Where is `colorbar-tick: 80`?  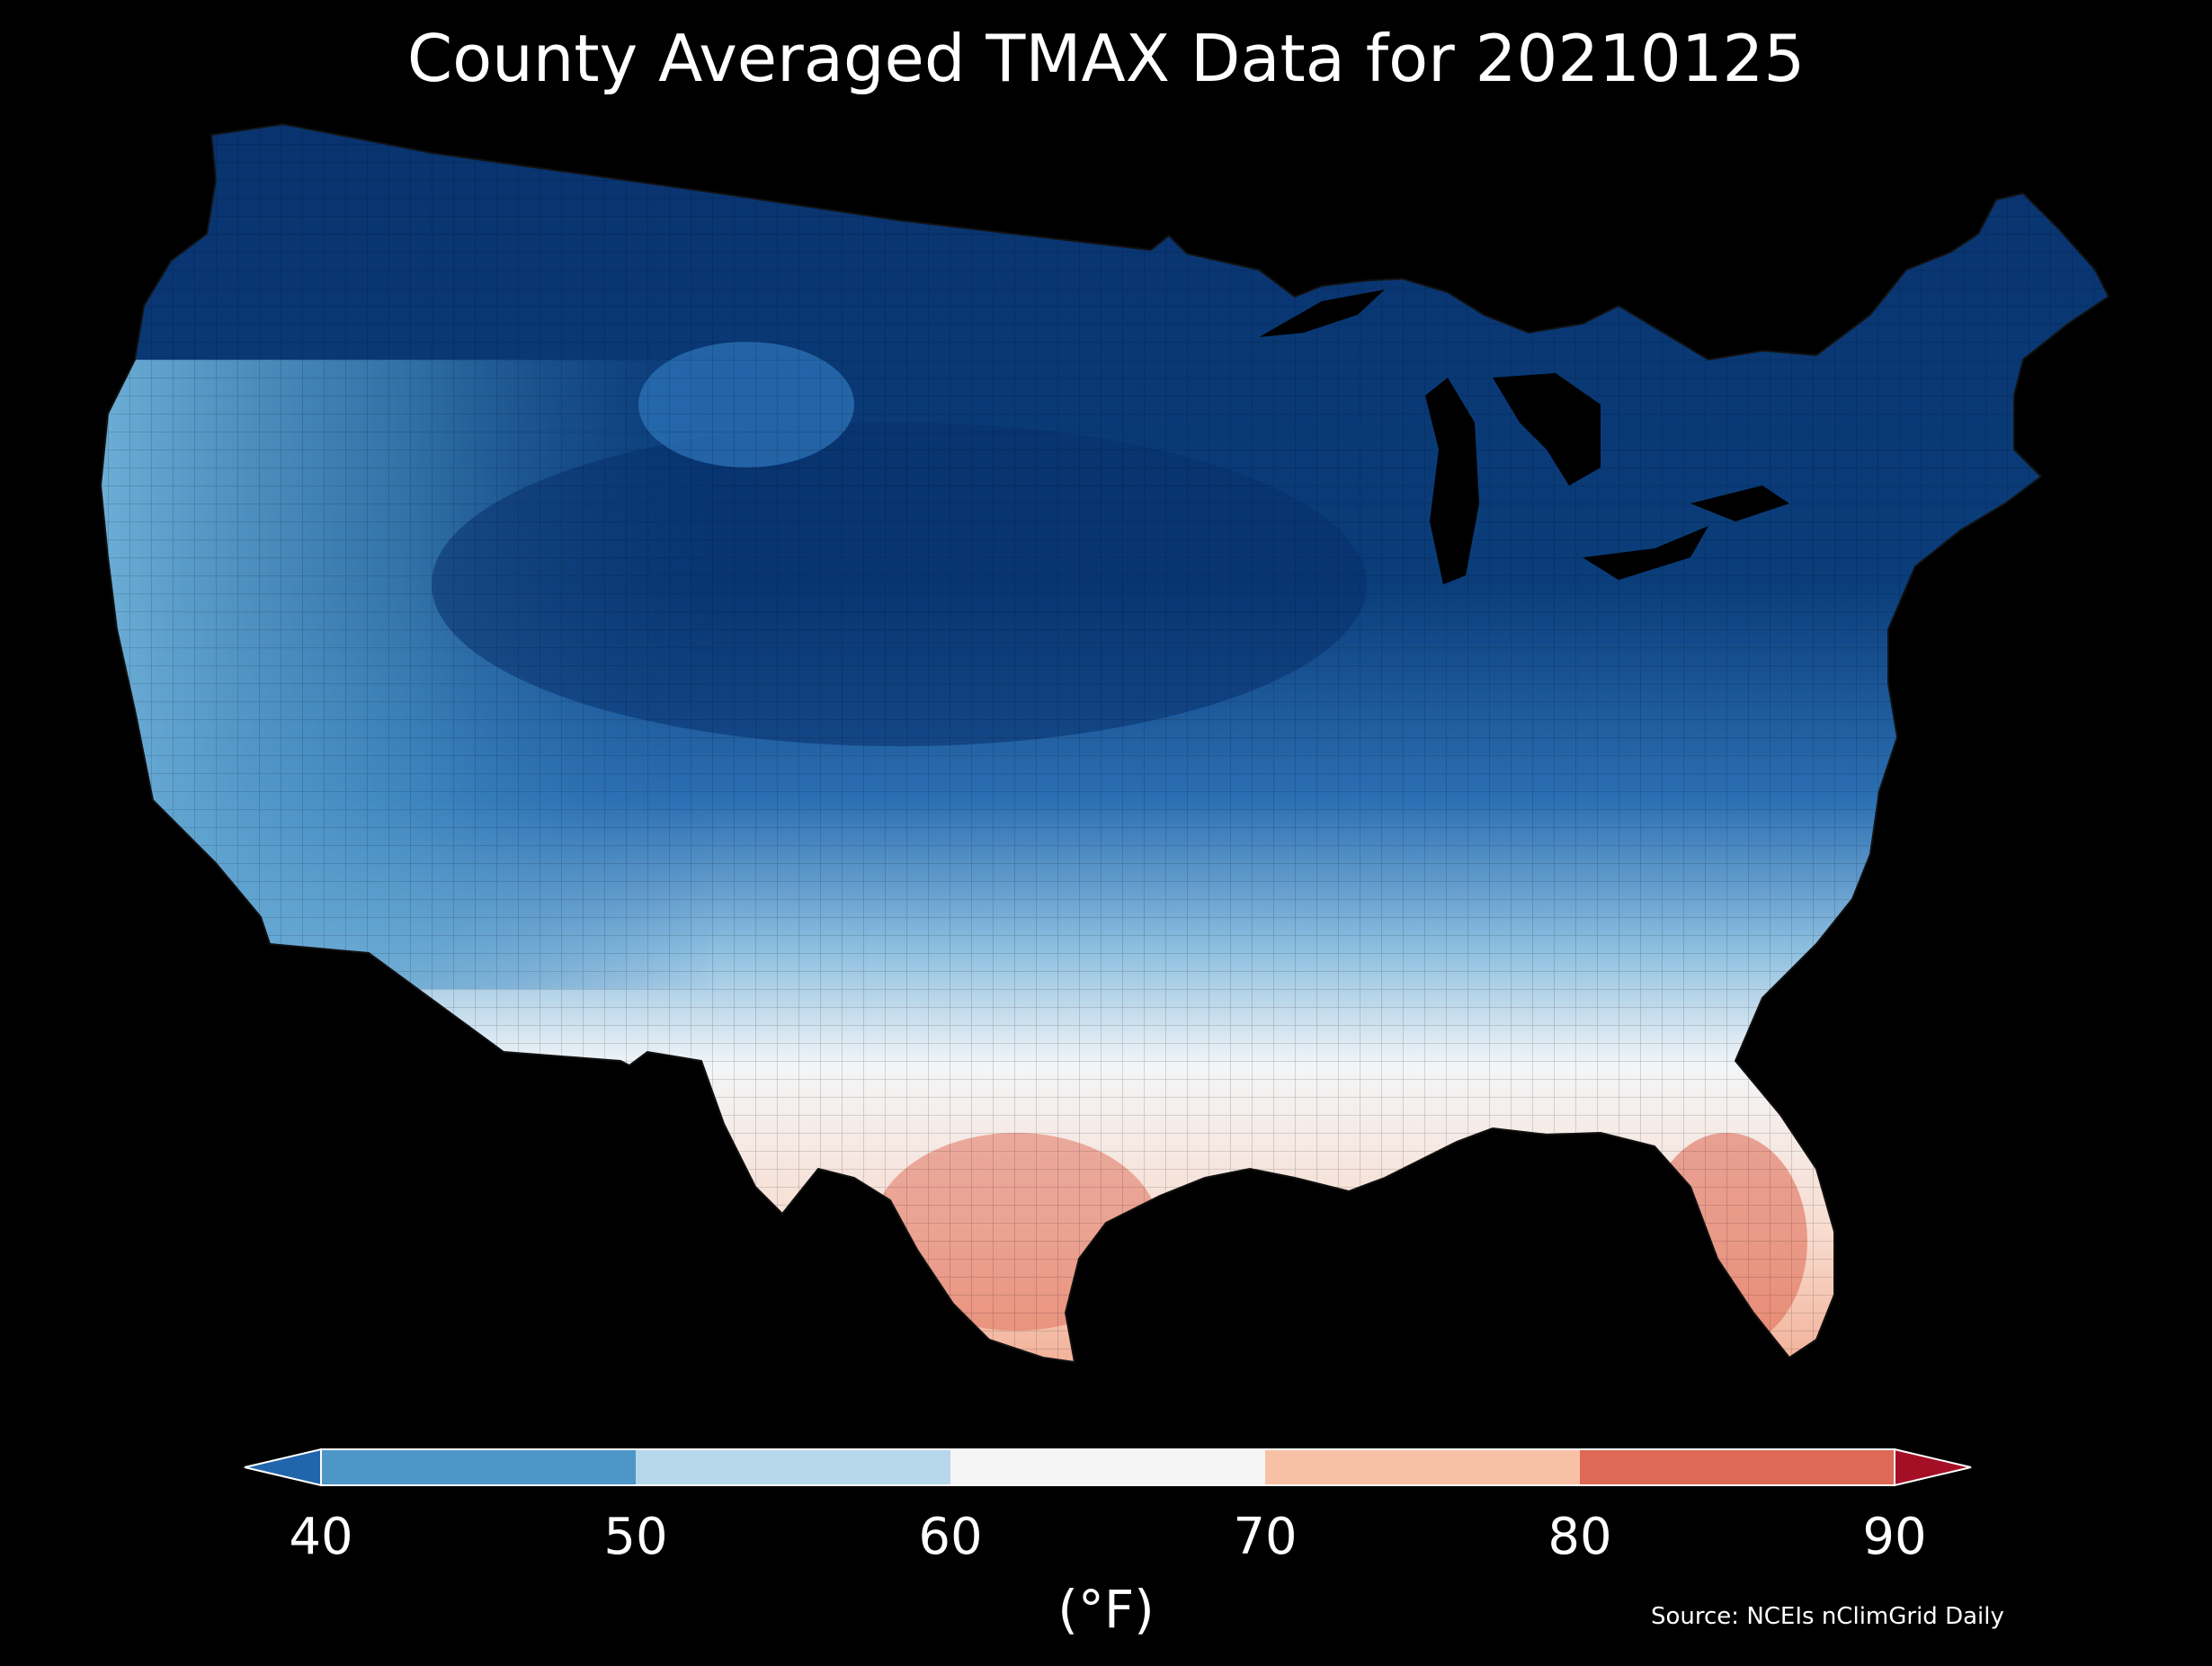 colorbar-tick: 80 is located at coordinates (1580, 1537).